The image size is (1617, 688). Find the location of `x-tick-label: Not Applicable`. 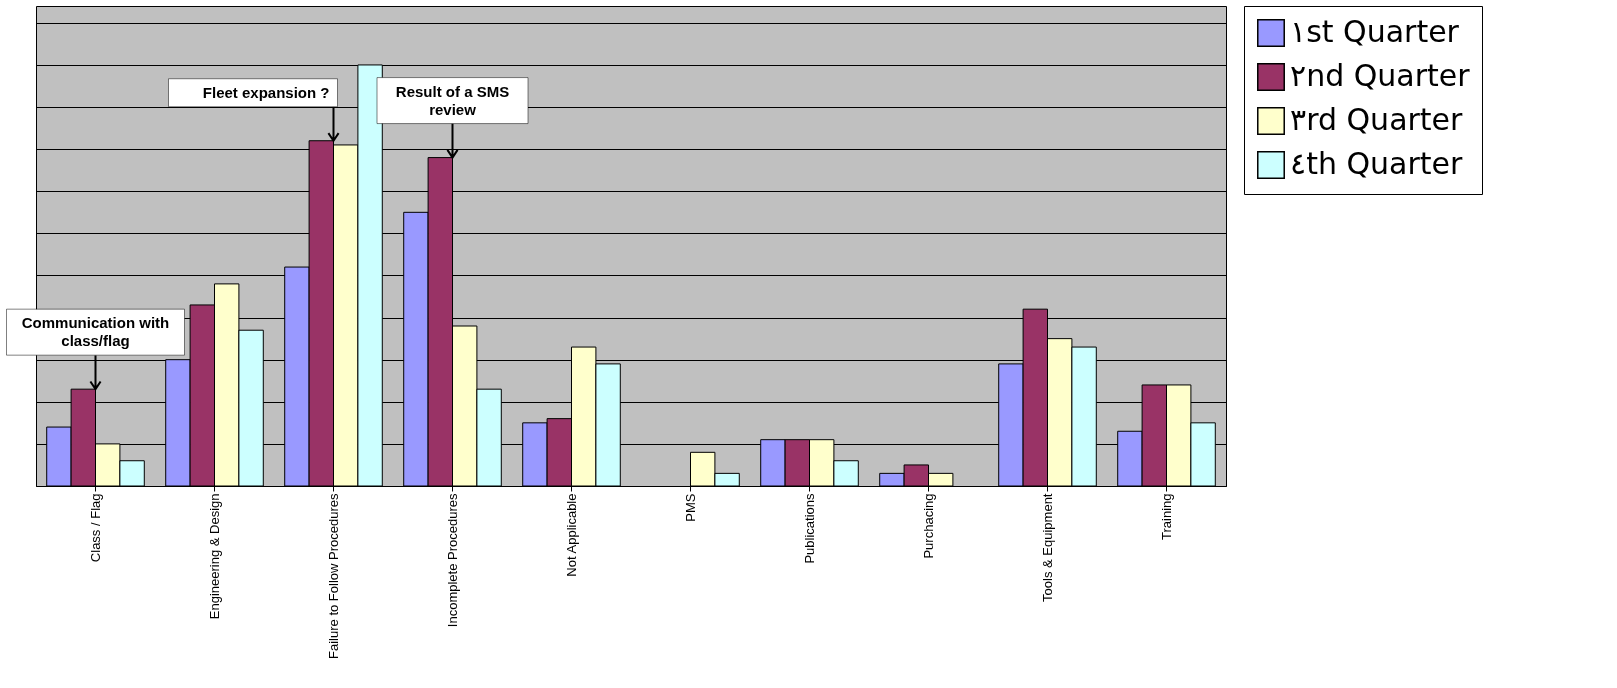

x-tick-label: Not Applicable is located at coordinates (571, 535).